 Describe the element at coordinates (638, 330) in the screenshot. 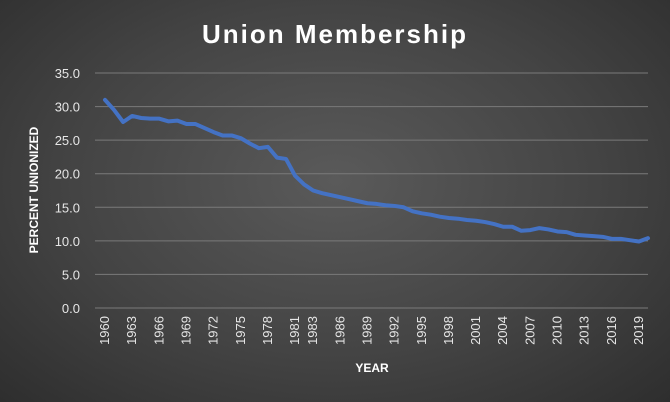

I see `x-tick-label: 2019` at that location.